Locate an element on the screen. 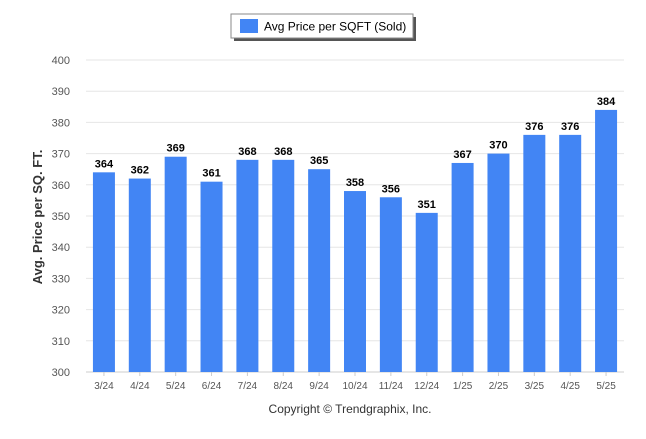  x-tick-label: 3/25 is located at coordinates (535, 386).